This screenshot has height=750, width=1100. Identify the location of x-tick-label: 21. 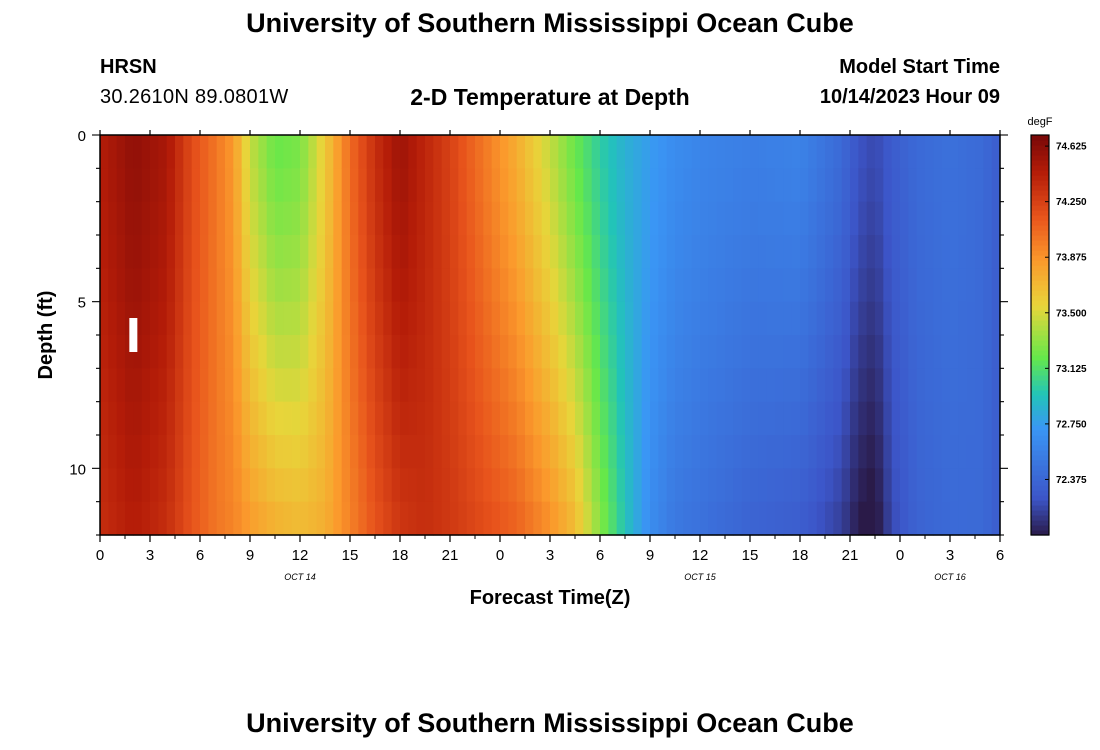
(450, 555).